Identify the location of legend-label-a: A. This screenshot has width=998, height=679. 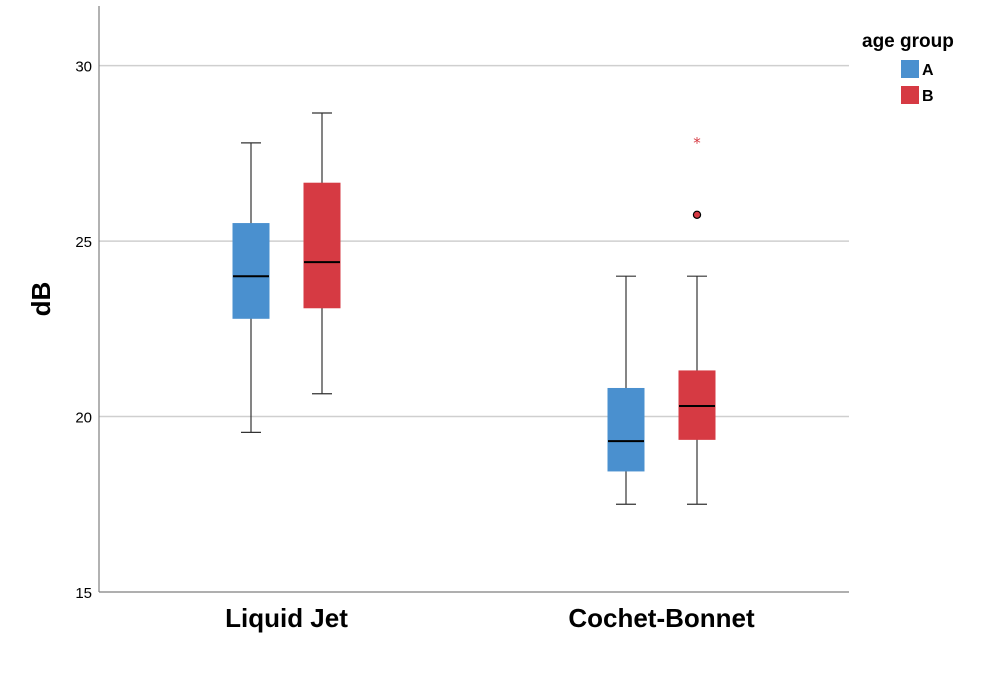
(928, 70).